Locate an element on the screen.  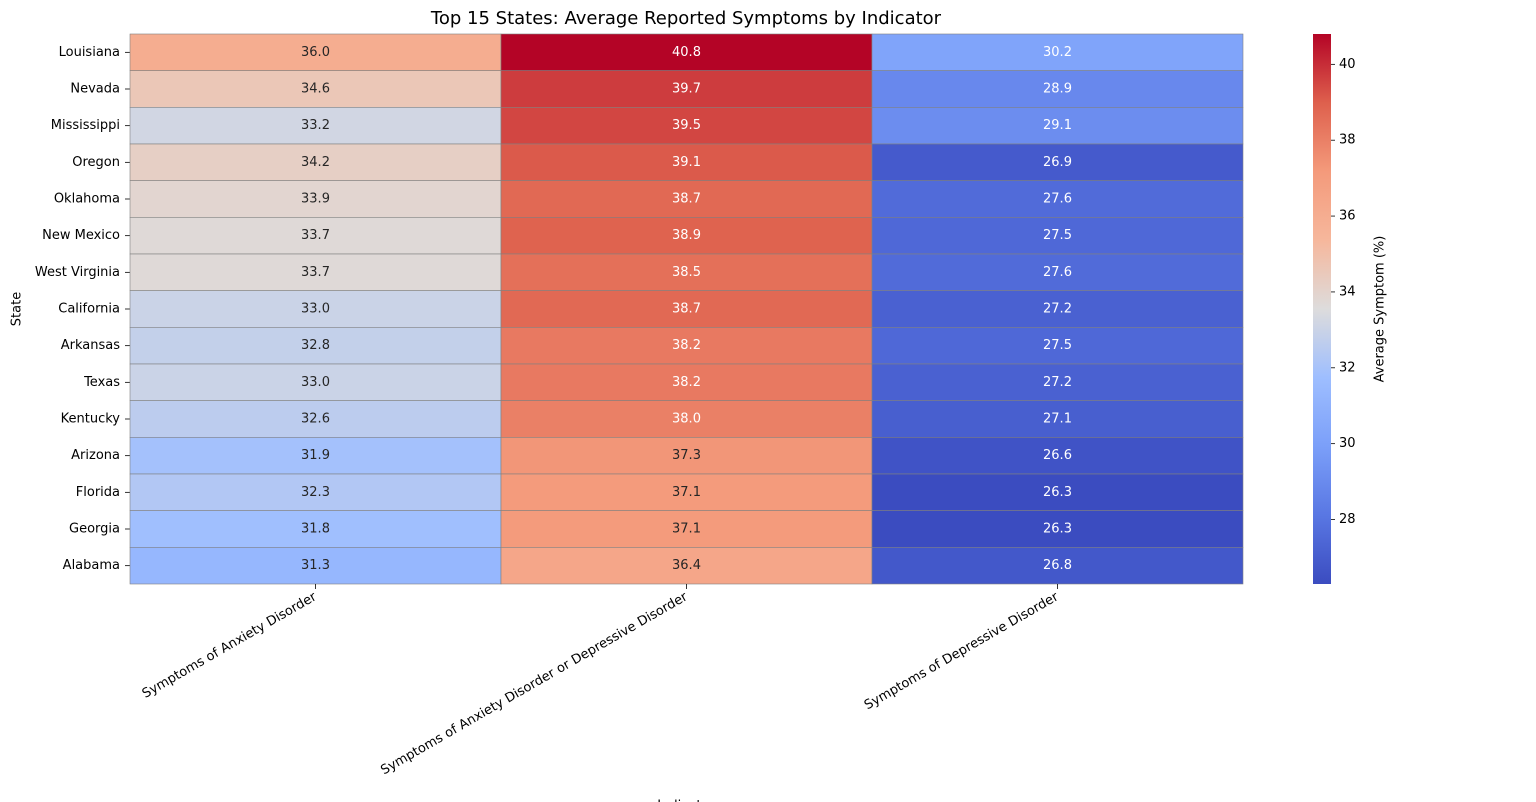
y-tick-label: Nevada is located at coordinates (95, 89).